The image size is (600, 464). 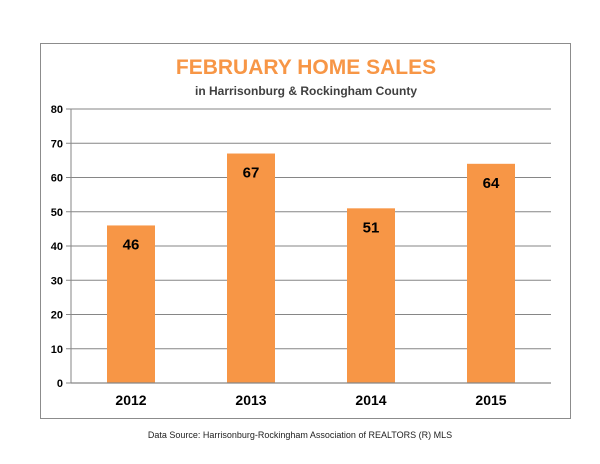 What do you see at coordinates (251, 268) in the screenshot?
I see `bar-2013` at bounding box center [251, 268].